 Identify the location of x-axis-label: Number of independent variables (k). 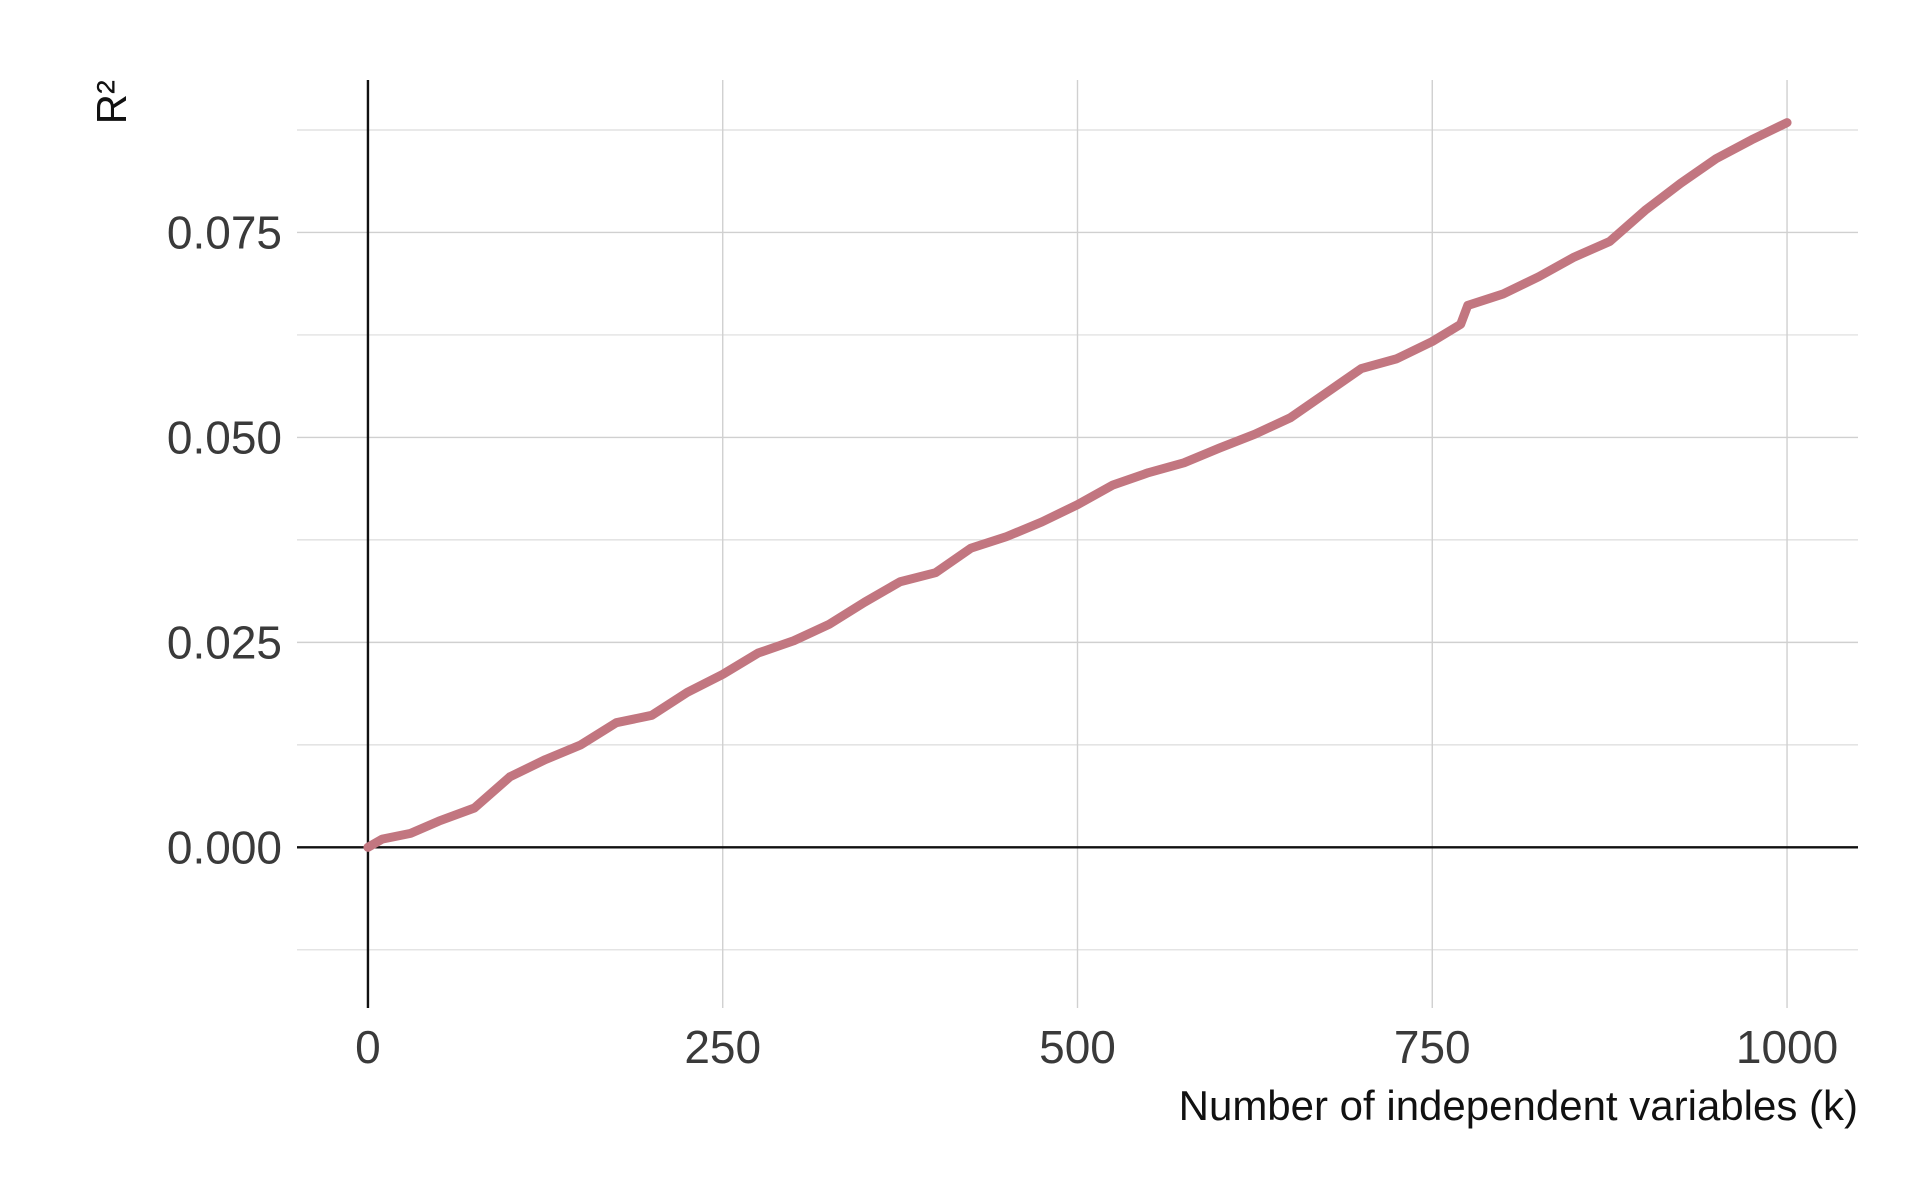
(1518, 1105).